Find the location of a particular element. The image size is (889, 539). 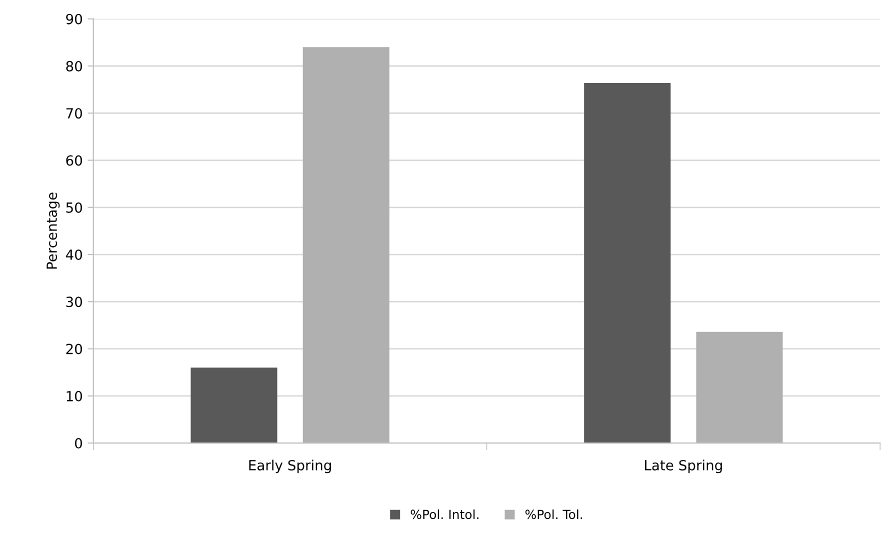

legend-label: %Pol. Tol. is located at coordinates (553, 514).